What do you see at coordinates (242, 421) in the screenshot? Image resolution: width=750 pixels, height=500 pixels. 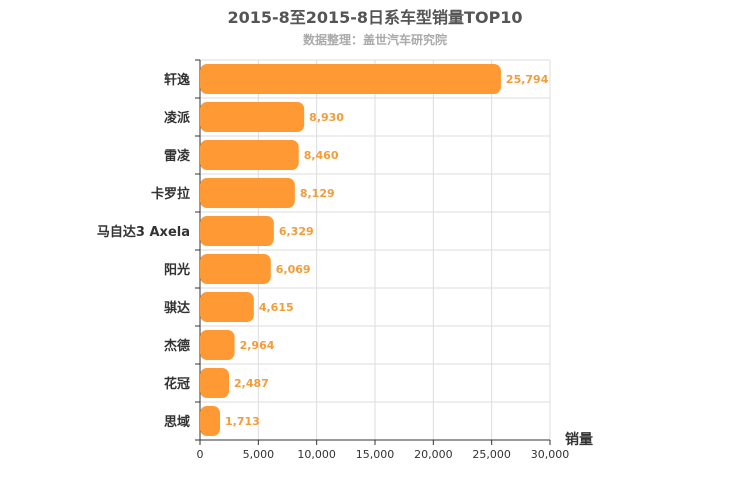 I see `value-label: 1,713` at bounding box center [242, 421].